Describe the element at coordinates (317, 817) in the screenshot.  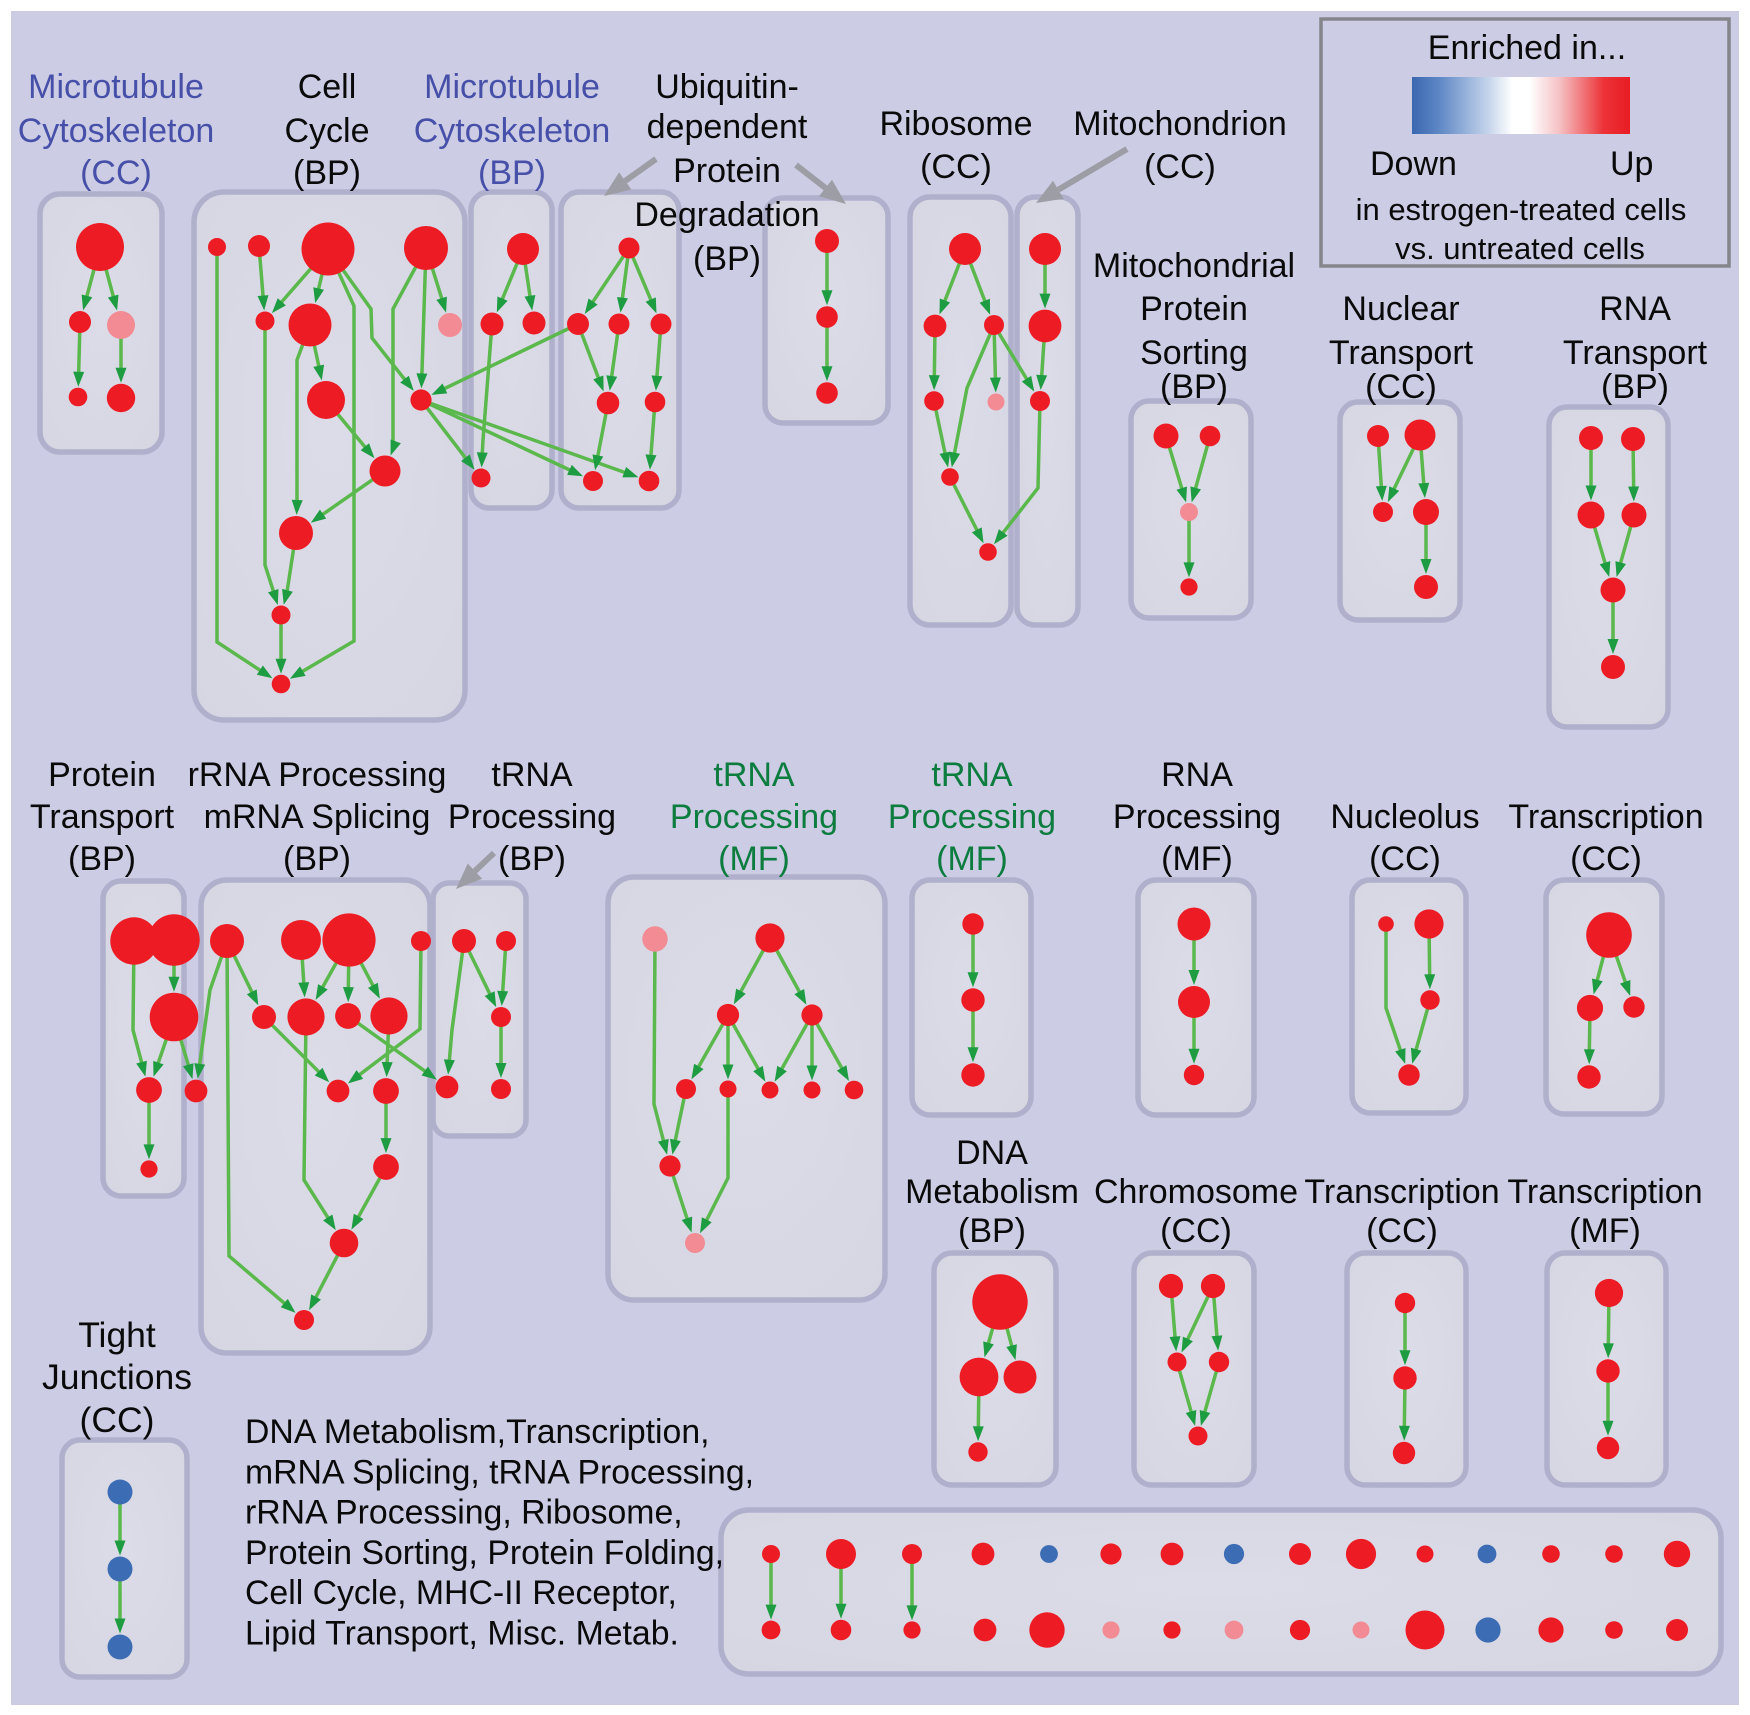
I see `svg-text: mRNA Splicing` at that location.